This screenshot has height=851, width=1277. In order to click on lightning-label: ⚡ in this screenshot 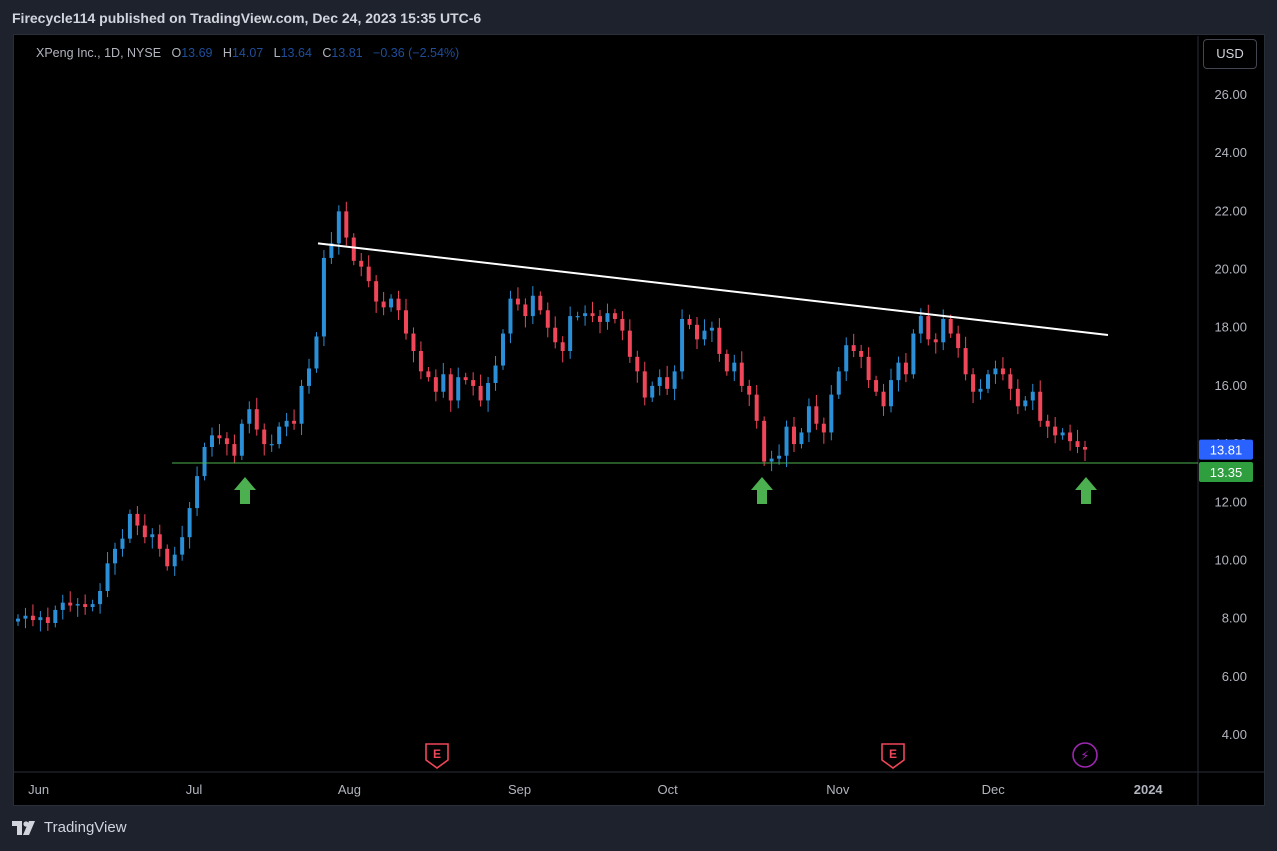, I will do `click(1084, 756)`.